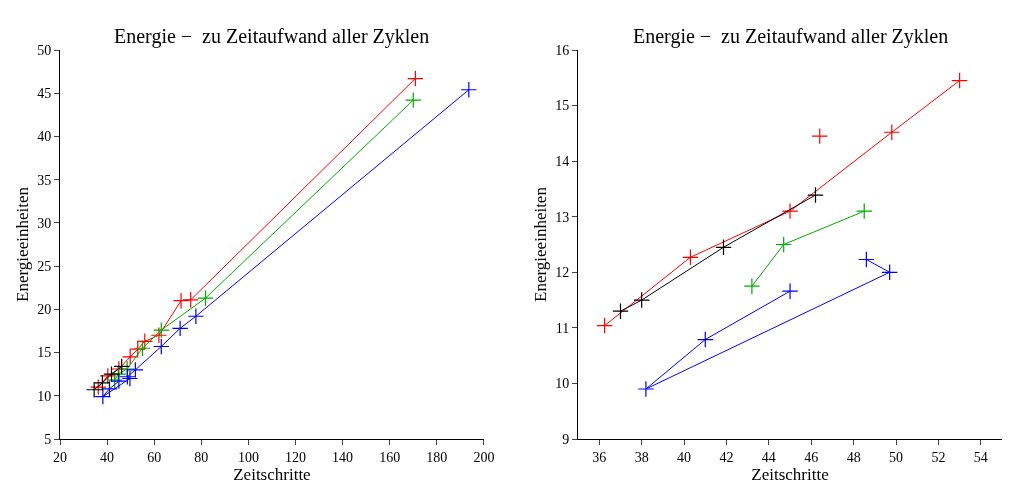 The width and height of the screenshot is (1032, 491). Describe the element at coordinates (599, 457) in the screenshot. I see `x-tick-label: 36` at that location.